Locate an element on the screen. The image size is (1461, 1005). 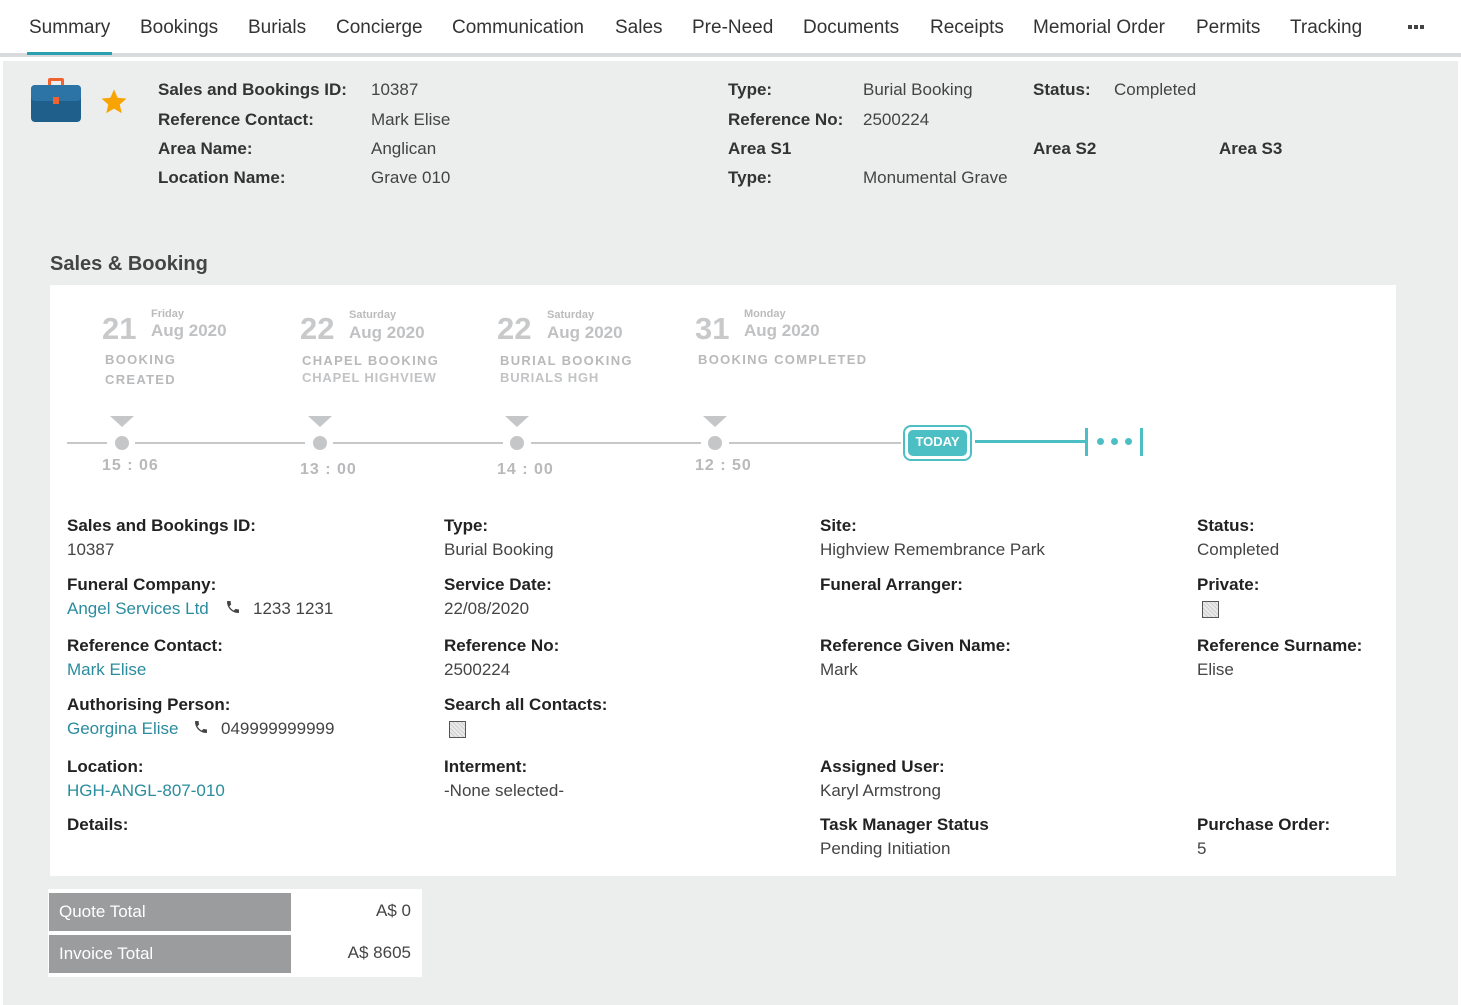
tab-burials: Burials is located at coordinates (277, 27).